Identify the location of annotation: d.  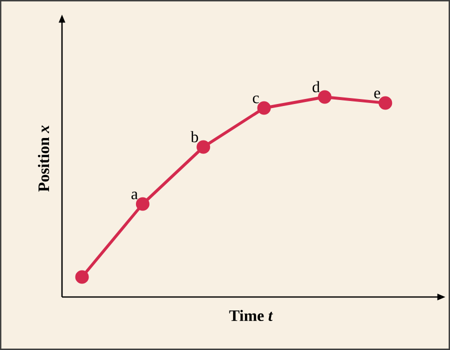
(316, 86).